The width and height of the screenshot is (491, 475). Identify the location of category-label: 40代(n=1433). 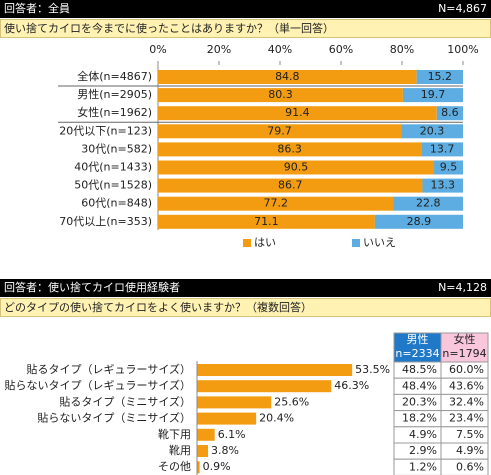
(113, 167).